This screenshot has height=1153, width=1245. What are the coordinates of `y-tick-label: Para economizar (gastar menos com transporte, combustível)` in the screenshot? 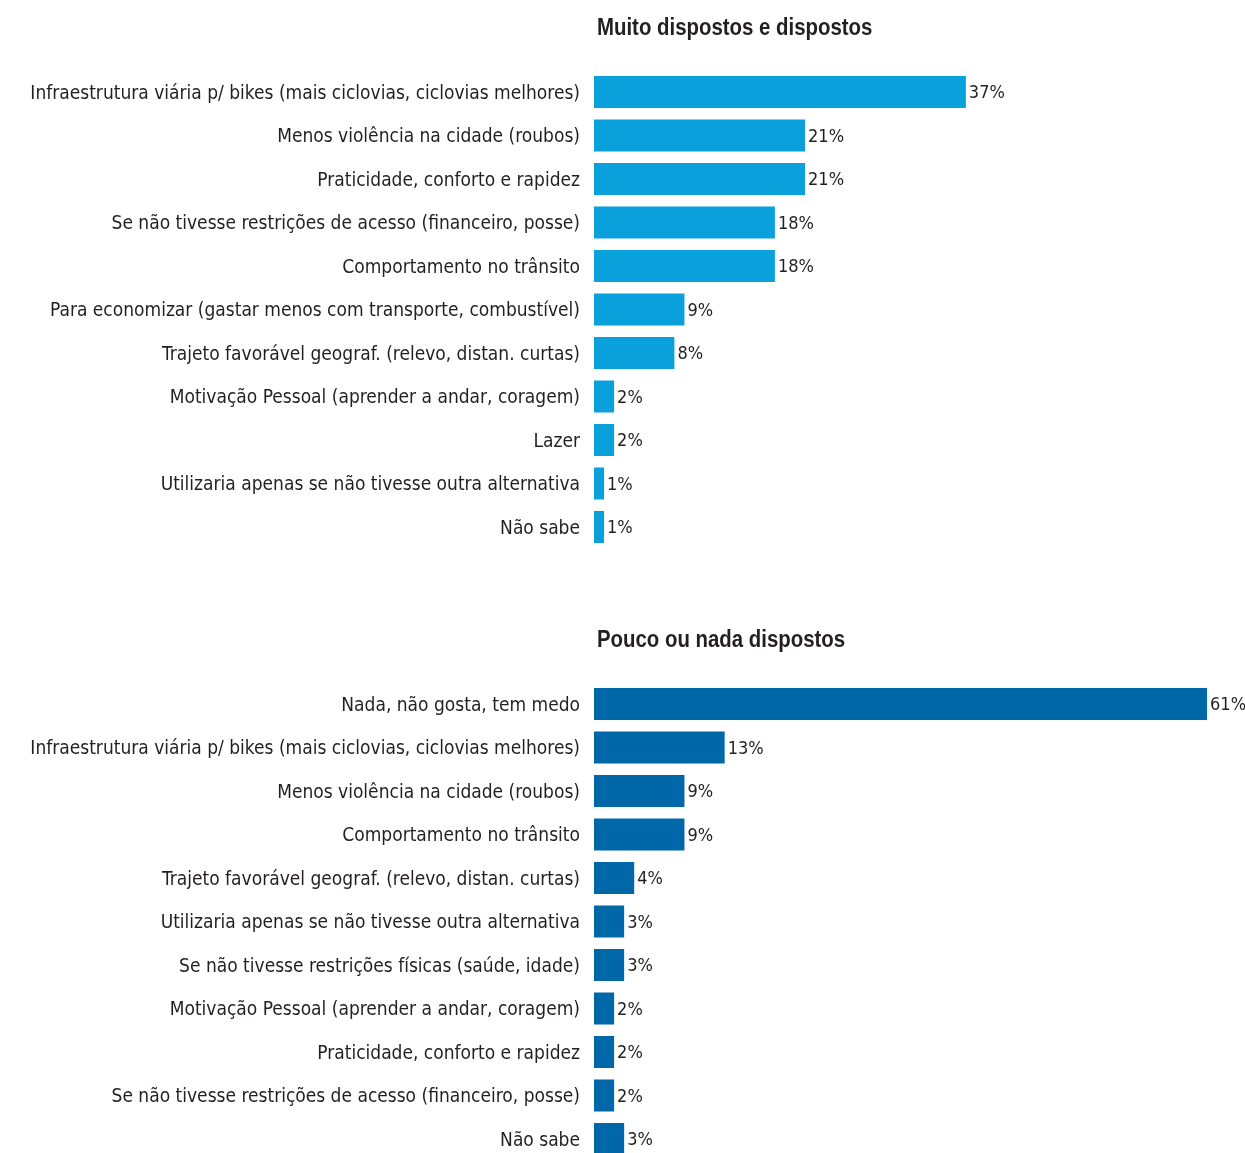 It's located at (314, 309).